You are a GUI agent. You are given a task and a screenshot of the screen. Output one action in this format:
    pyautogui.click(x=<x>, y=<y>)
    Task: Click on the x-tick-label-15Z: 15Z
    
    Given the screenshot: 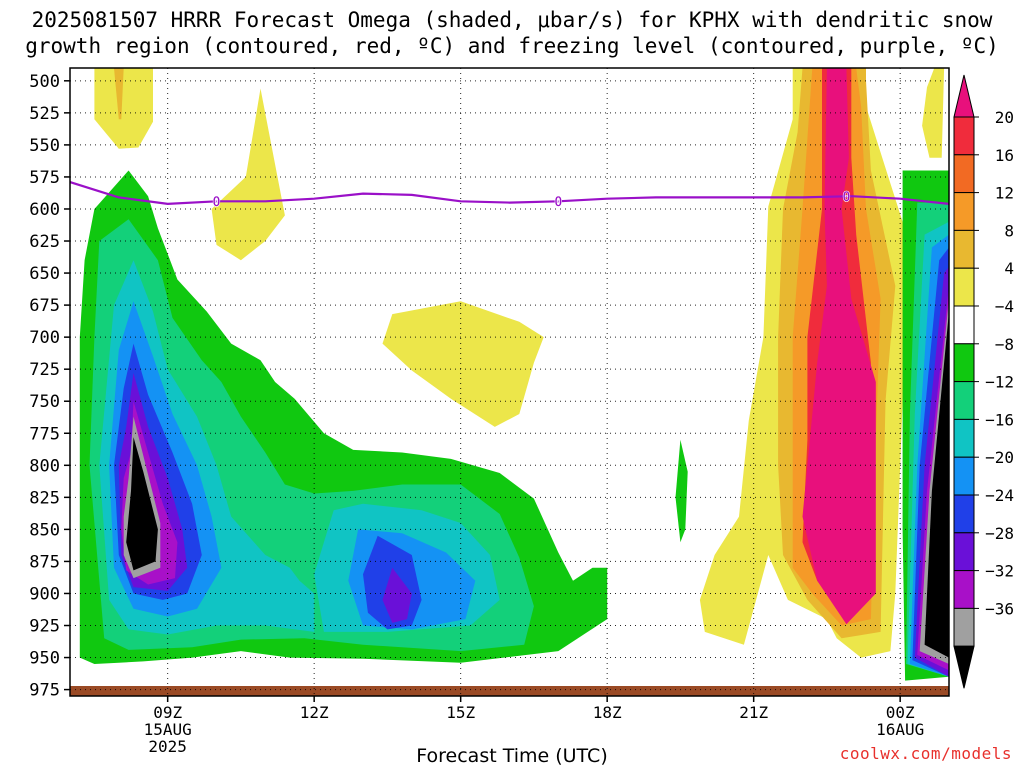 What is the action you would take?
    pyautogui.click(x=460, y=712)
    